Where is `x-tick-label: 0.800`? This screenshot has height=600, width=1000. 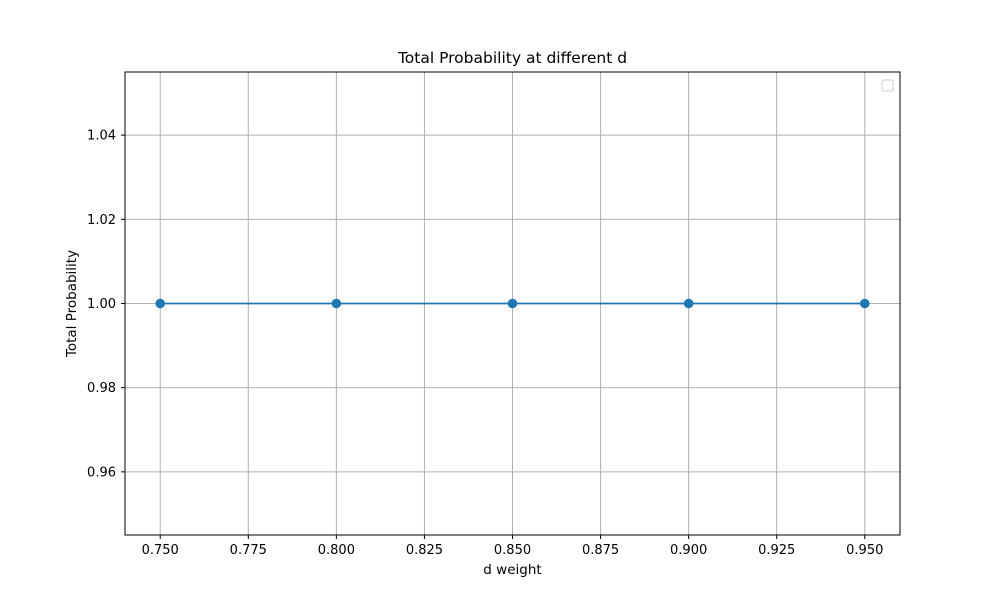 x-tick-label: 0.800 is located at coordinates (336, 550).